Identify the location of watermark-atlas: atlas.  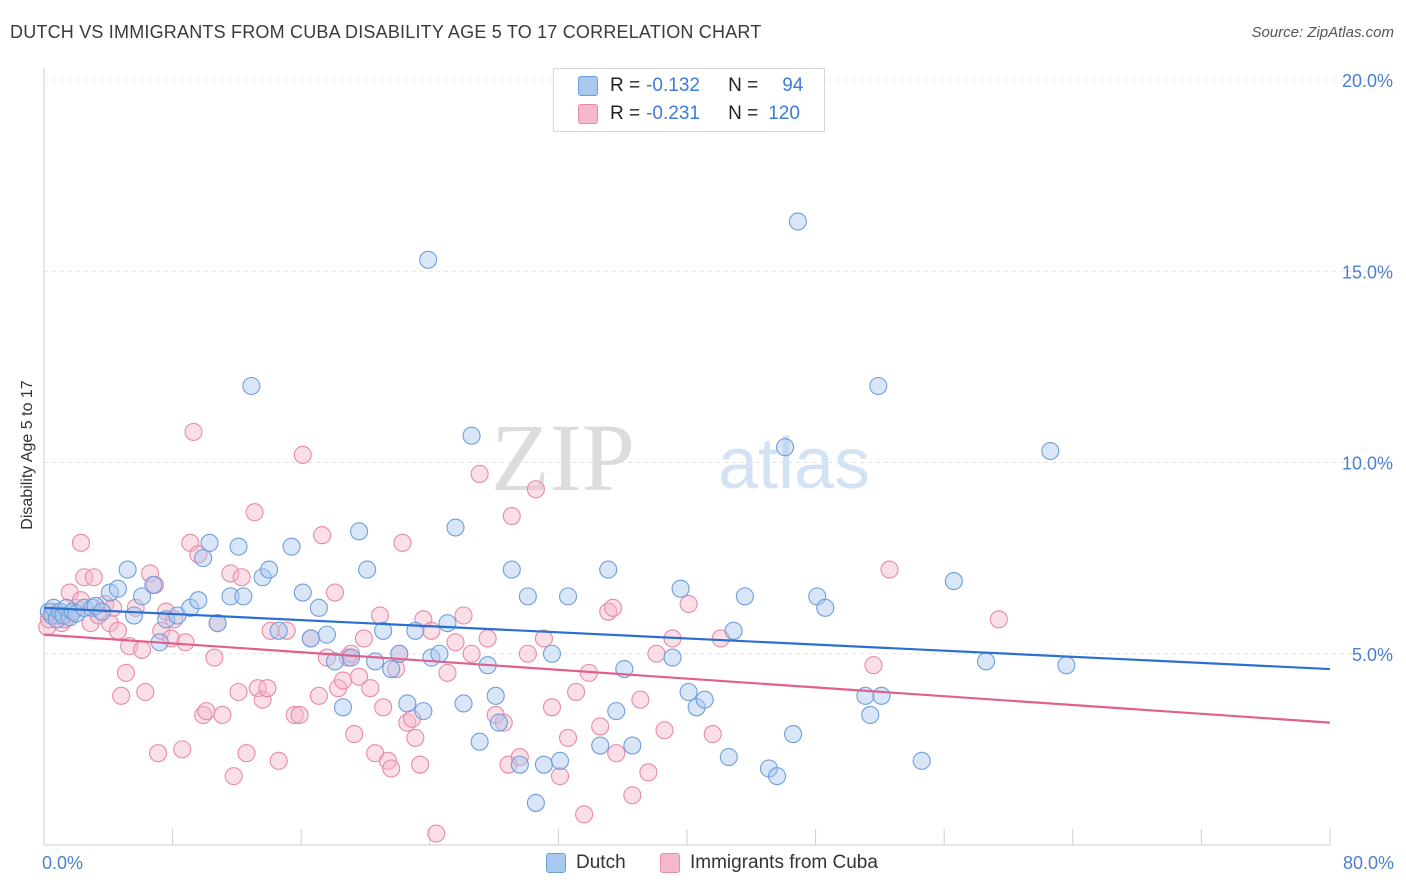
(794, 464).